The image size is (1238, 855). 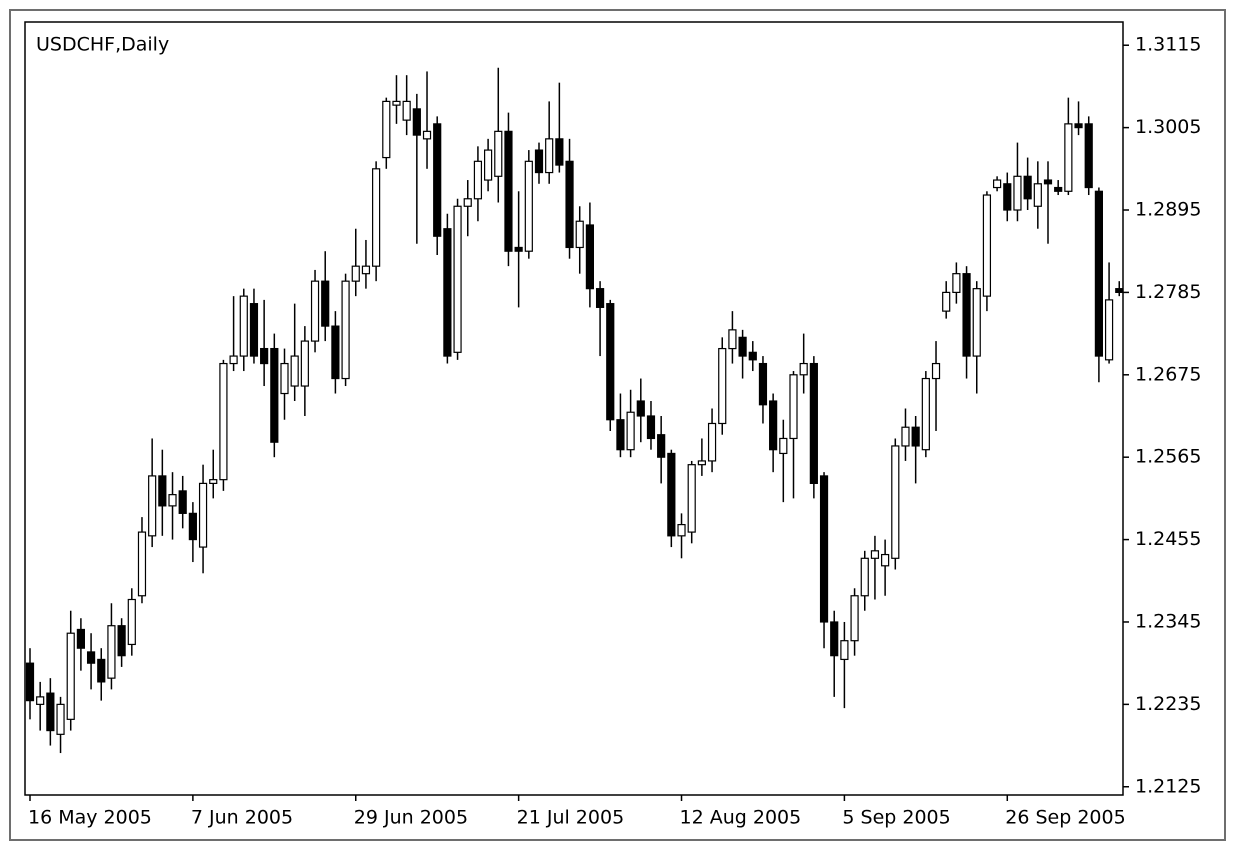 I want to click on y-tick-label: 1.3005, so click(x=1168, y=127).